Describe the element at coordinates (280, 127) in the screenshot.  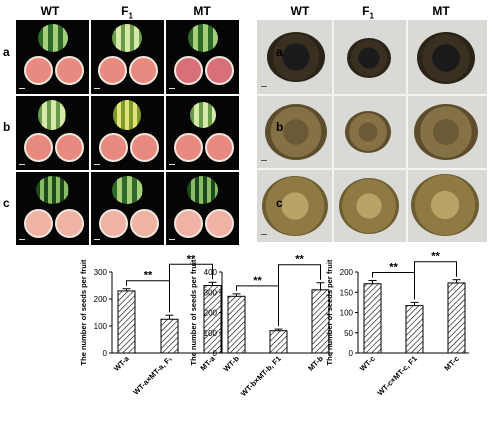
I see `right-row-label-b: b` at that location.